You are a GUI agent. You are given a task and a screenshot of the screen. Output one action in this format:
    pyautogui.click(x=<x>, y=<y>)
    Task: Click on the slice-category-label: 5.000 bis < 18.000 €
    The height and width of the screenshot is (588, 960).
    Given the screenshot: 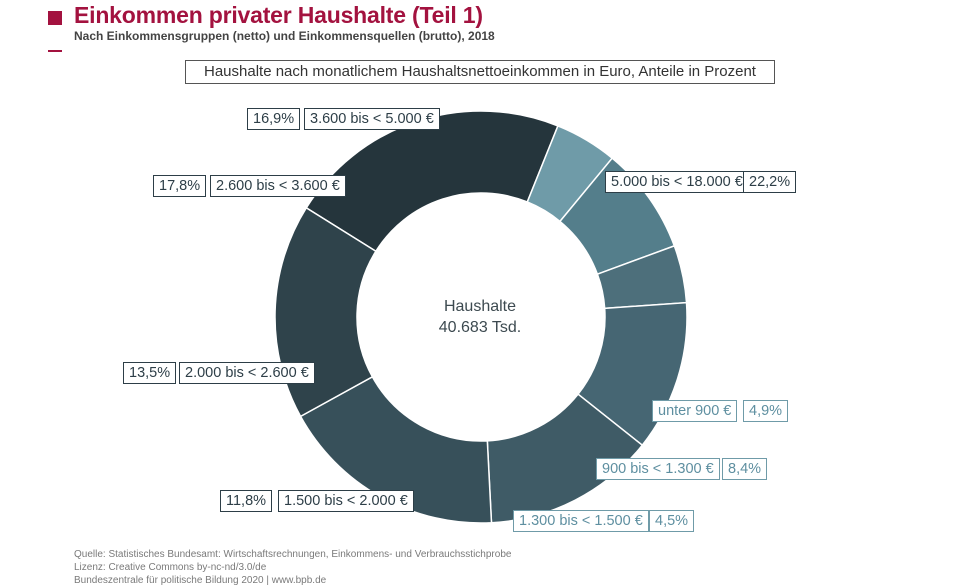 What is the action you would take?
    pyautogui.click(x=677, y=182)
    